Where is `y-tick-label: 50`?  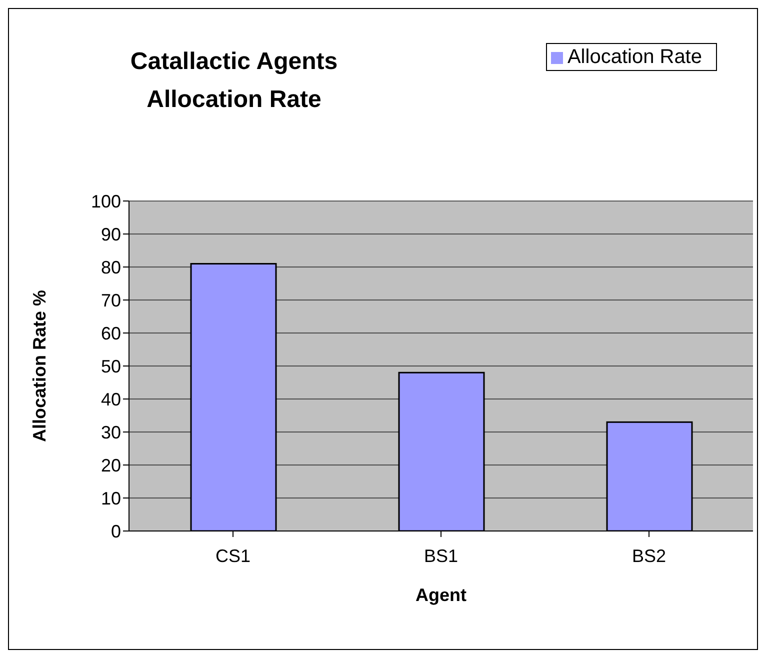
y-tick-label: 50 is located at coordinates (110, 366).